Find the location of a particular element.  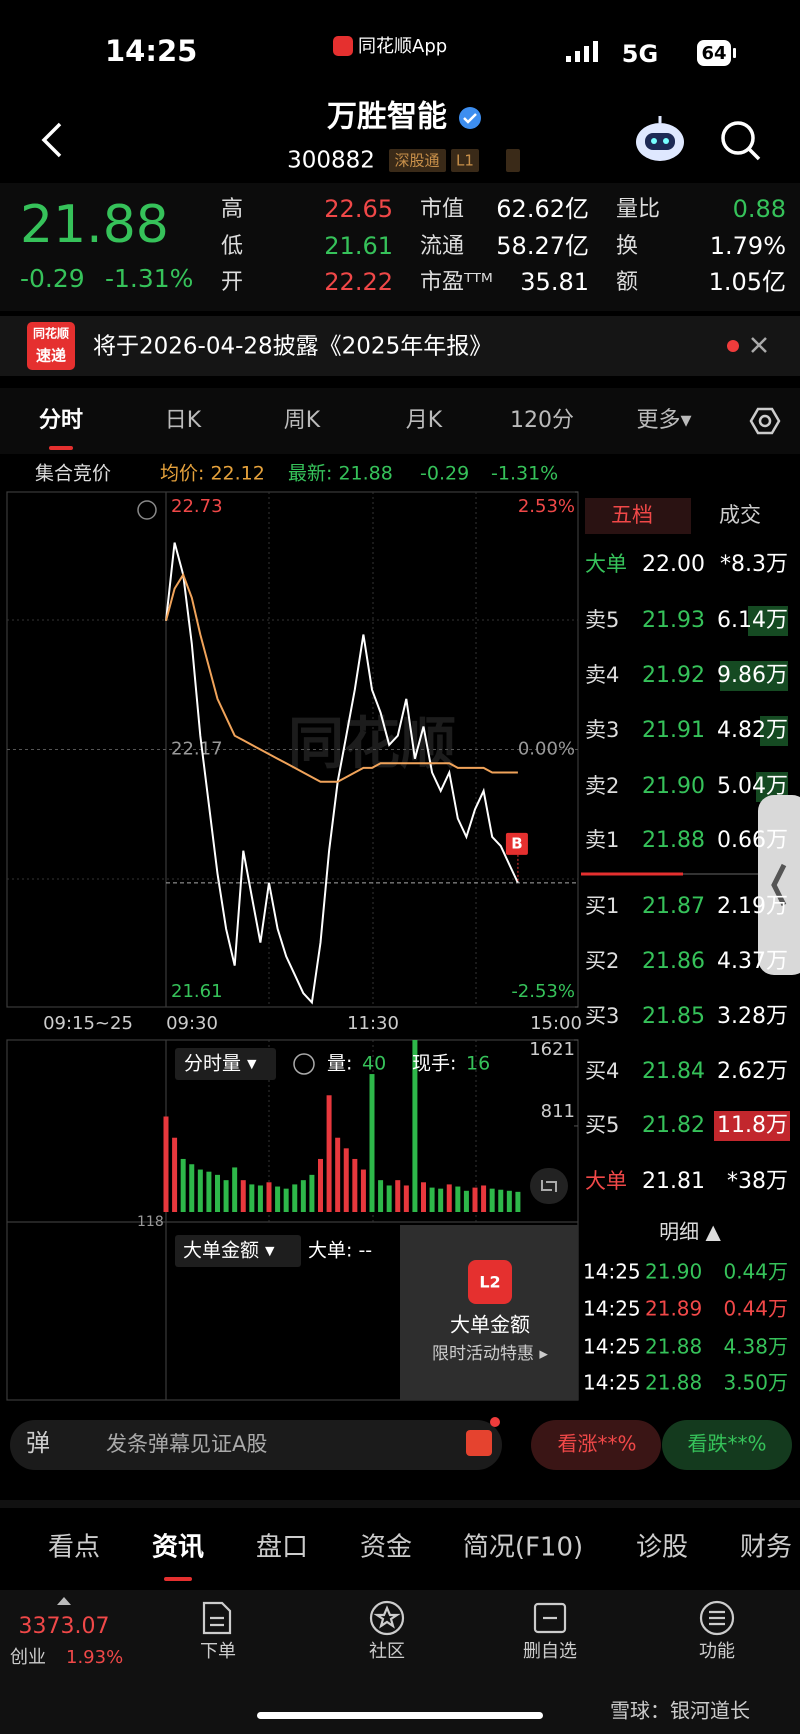

y2-tick-label: -2.53% is located at coordinates (543, 991).